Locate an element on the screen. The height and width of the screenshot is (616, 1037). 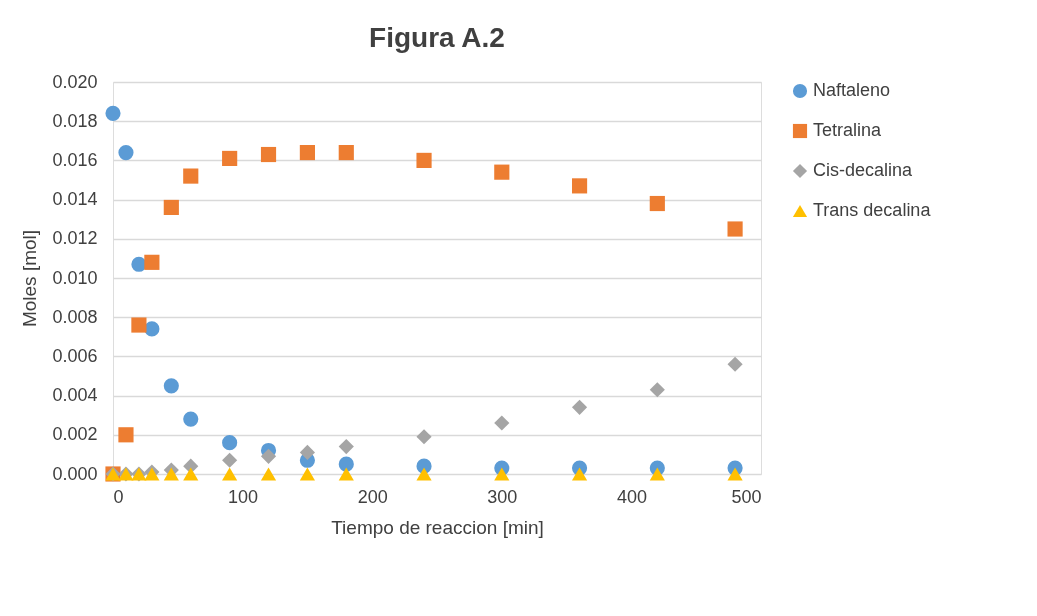
legend-label: Naftaleno is located at coordinates (852, 90).